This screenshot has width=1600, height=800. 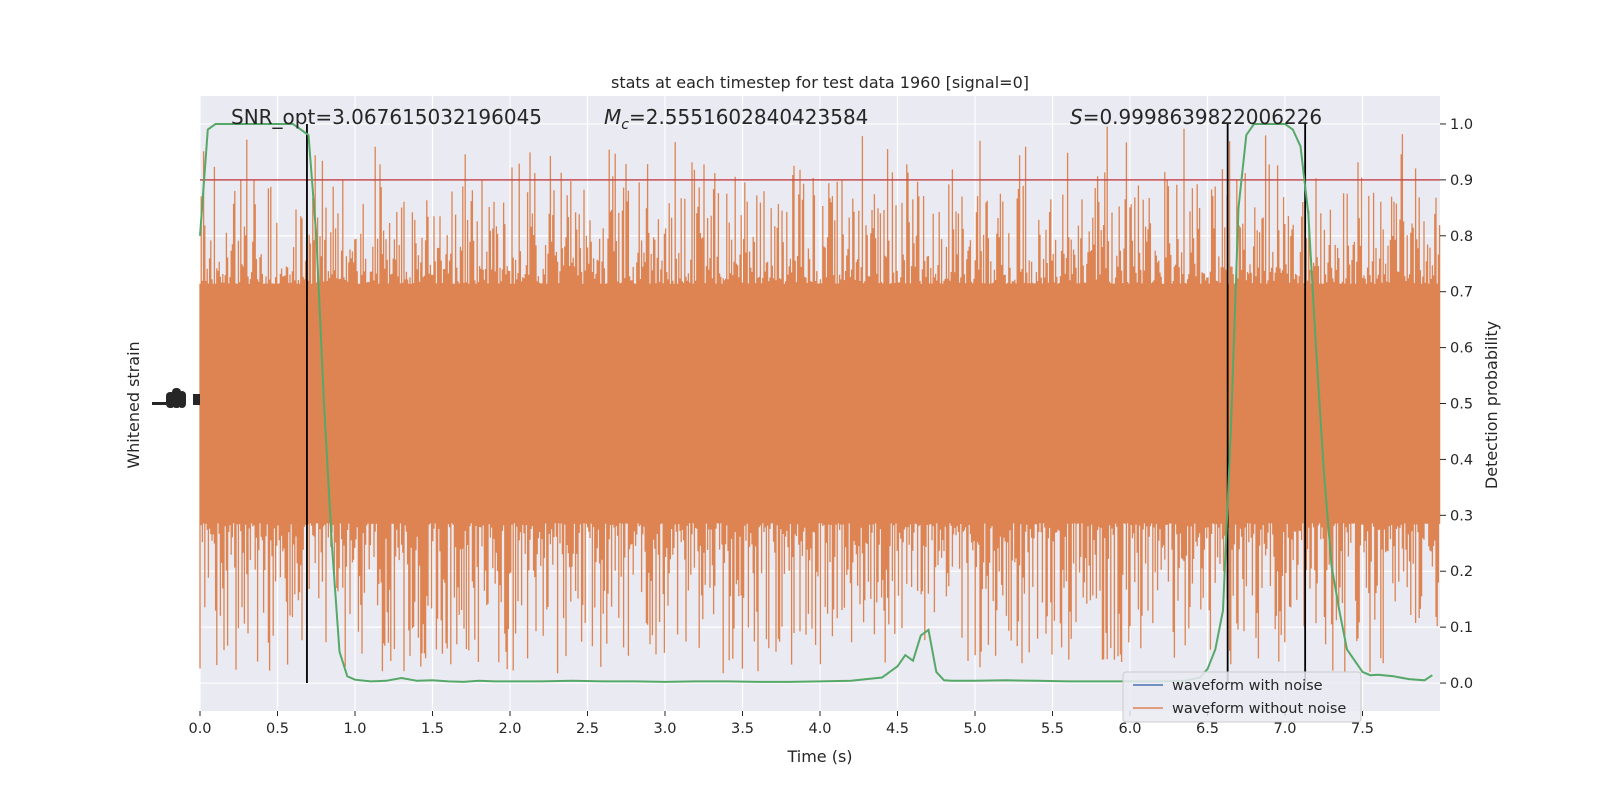 What do you see at coordinates (1461, 572) in the screenshot?
I see `y-tick-label-2: 0.2` at bounding box center [1461, 572].